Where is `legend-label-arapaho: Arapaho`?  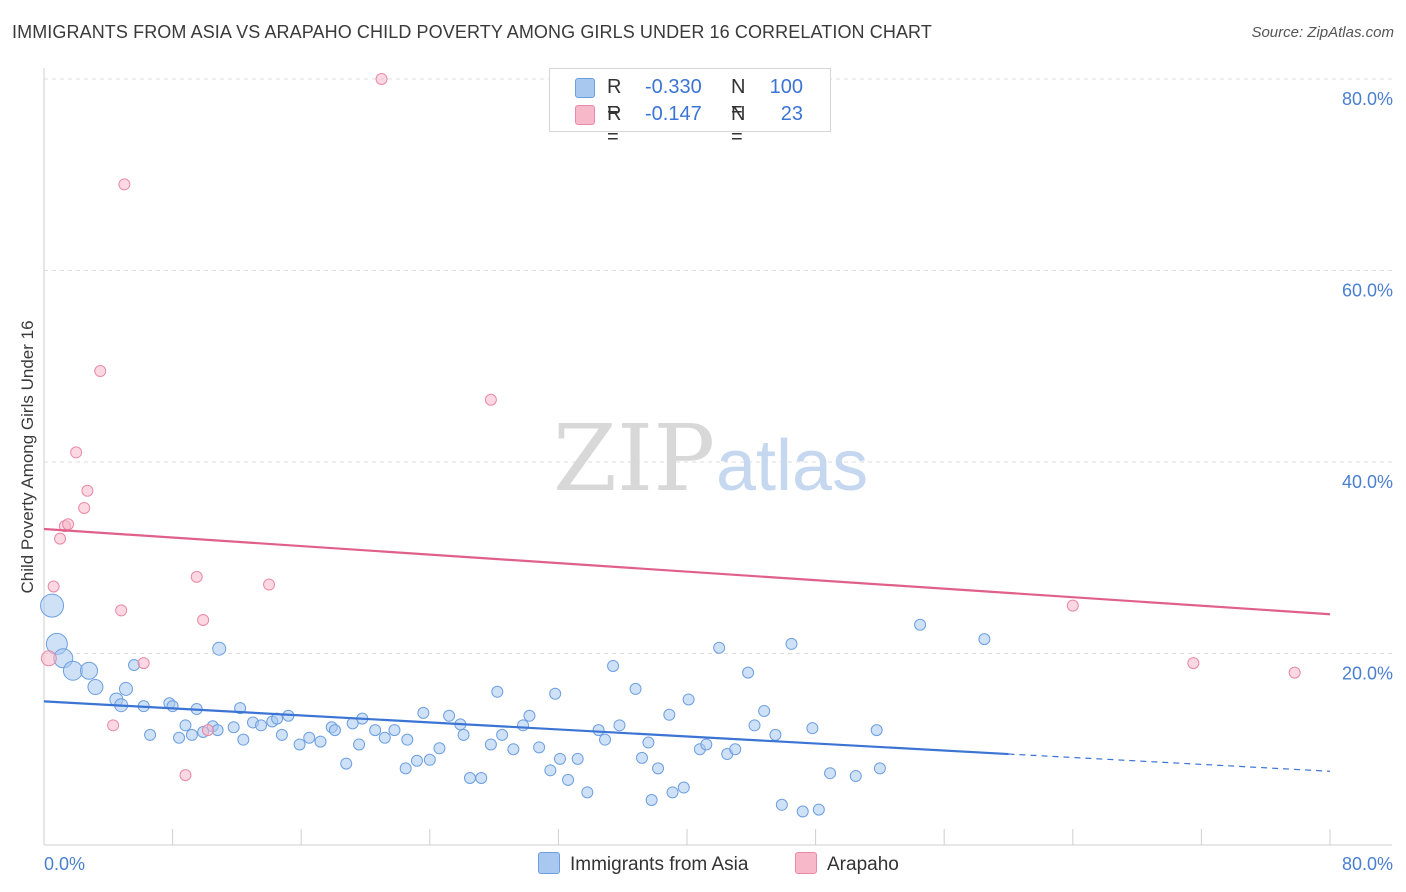 legend-label-arapaho: Arapaho is located at coordinates (863, 864).